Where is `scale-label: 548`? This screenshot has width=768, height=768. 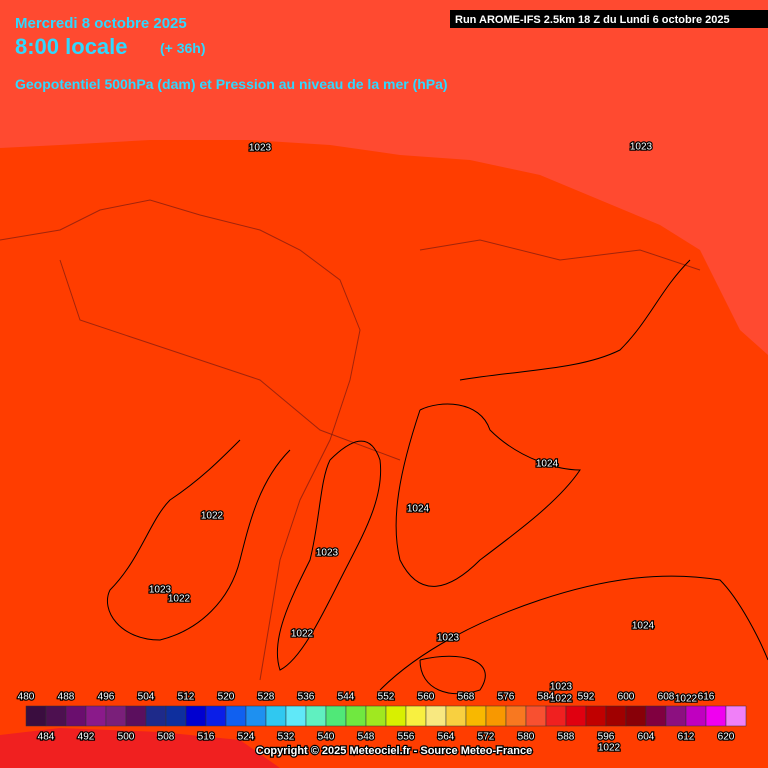
scale-label: 548 is located at coordinates (366, 737).